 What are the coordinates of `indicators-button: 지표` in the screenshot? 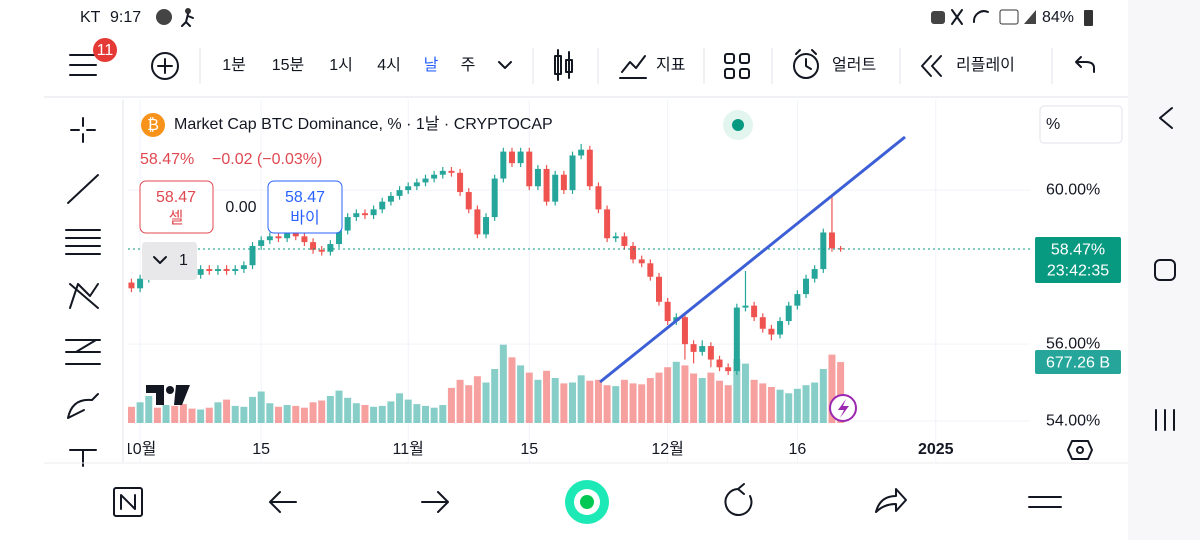 It's located at (652, 67).